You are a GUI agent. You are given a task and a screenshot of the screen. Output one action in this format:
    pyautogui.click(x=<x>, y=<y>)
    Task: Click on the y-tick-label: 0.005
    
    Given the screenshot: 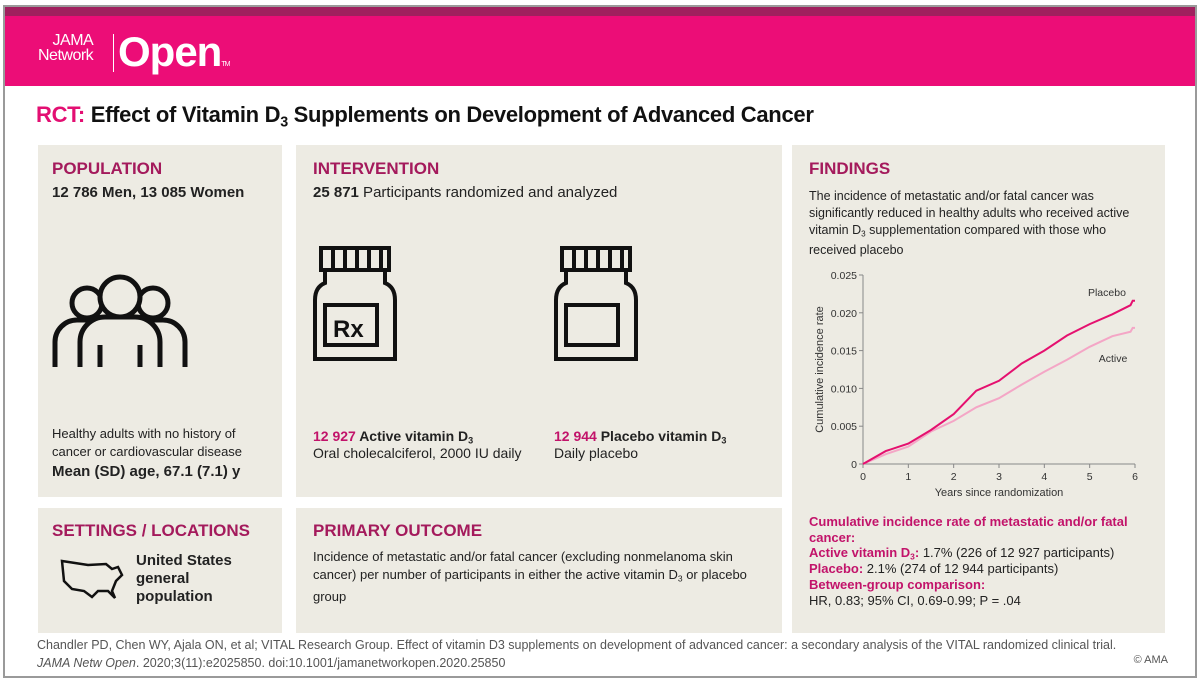 What is the action you would take?
    pyautogui.click(x=844, y=427)
    